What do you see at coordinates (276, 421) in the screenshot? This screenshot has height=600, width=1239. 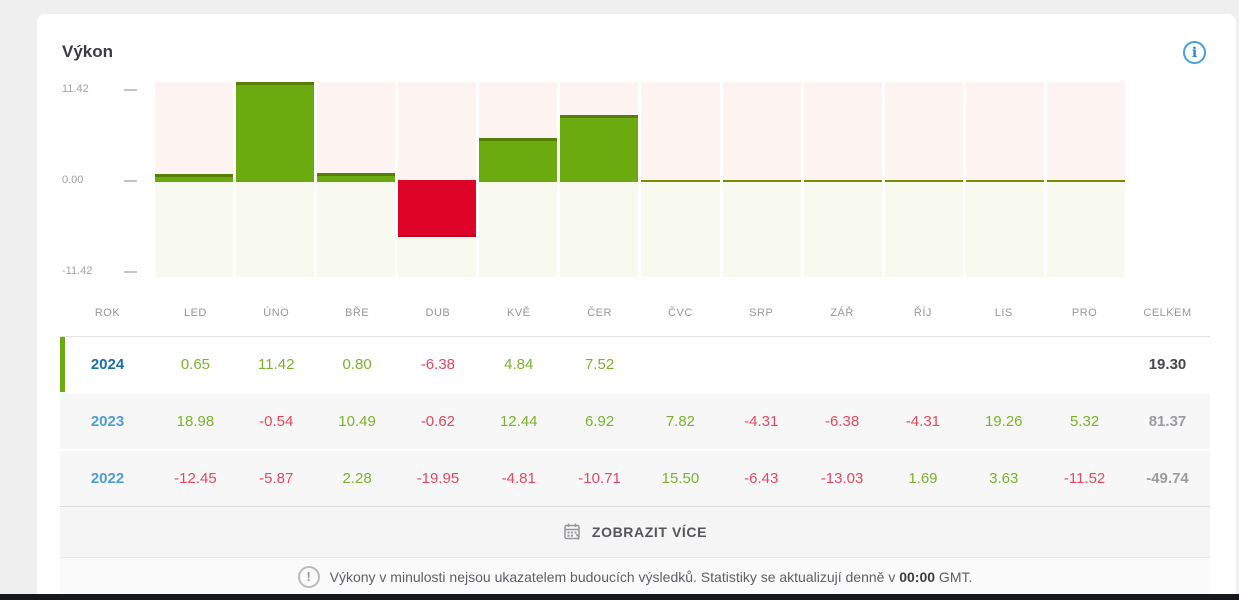 I see `value-2023-2: -0.54` at bounding box center [276, 421].